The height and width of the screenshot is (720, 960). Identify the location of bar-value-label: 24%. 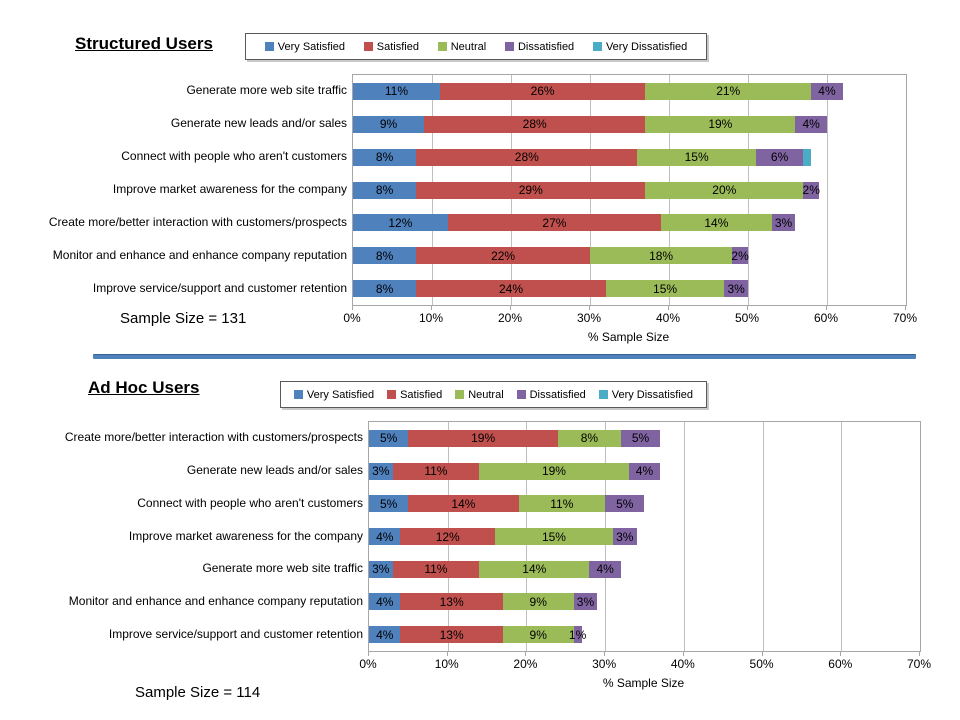
(510, 288).